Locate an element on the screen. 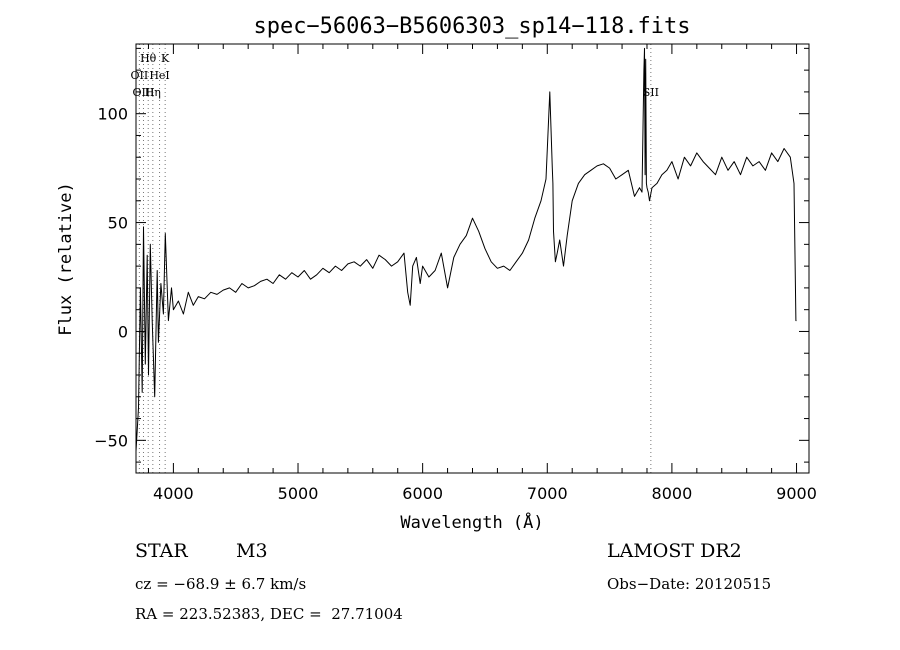  line-marker-label: Hθ is located at coordinates (148, 58).